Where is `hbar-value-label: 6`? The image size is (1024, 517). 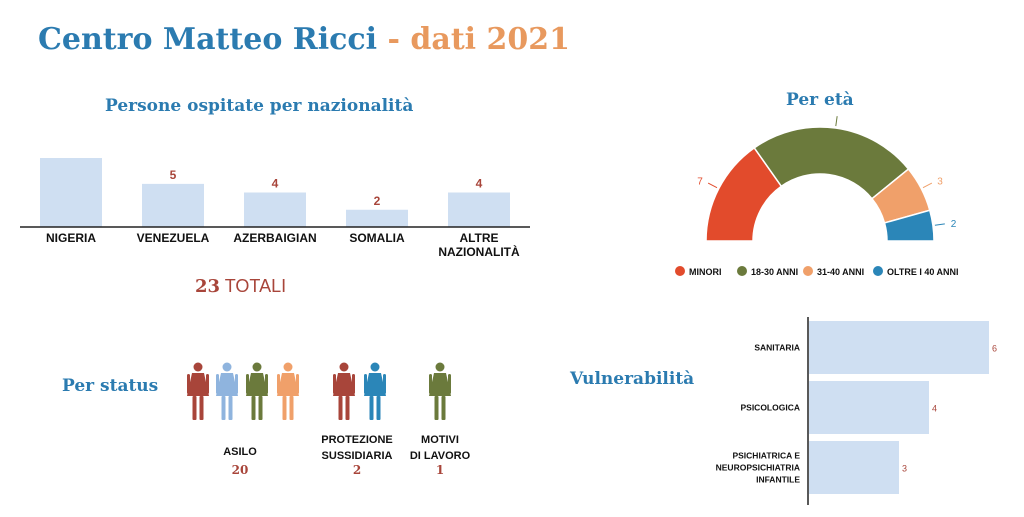
hbar-value-label: 6 is located at coordinates (994, 349).